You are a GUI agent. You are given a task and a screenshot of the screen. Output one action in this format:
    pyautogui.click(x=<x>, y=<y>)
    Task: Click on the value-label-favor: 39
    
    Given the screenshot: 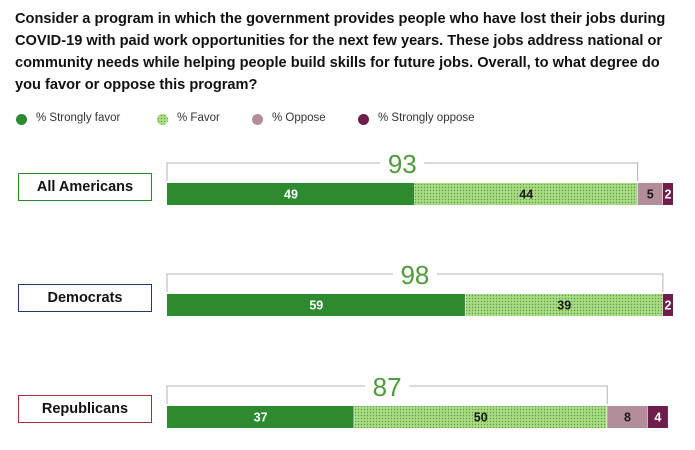 What is the action you would take?
    pyautogui.click(x=564, y=306)
    